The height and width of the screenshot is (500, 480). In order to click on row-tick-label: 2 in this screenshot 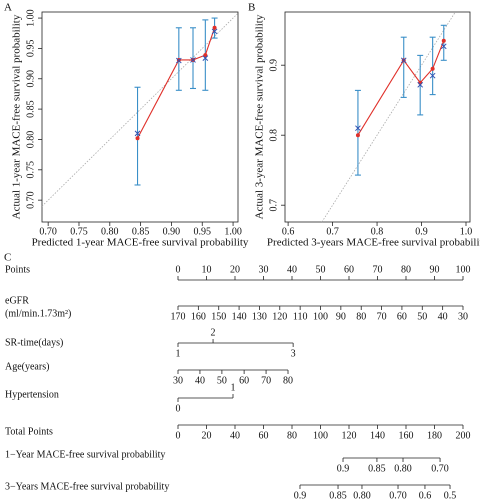, I will do `click(213, 332)`.